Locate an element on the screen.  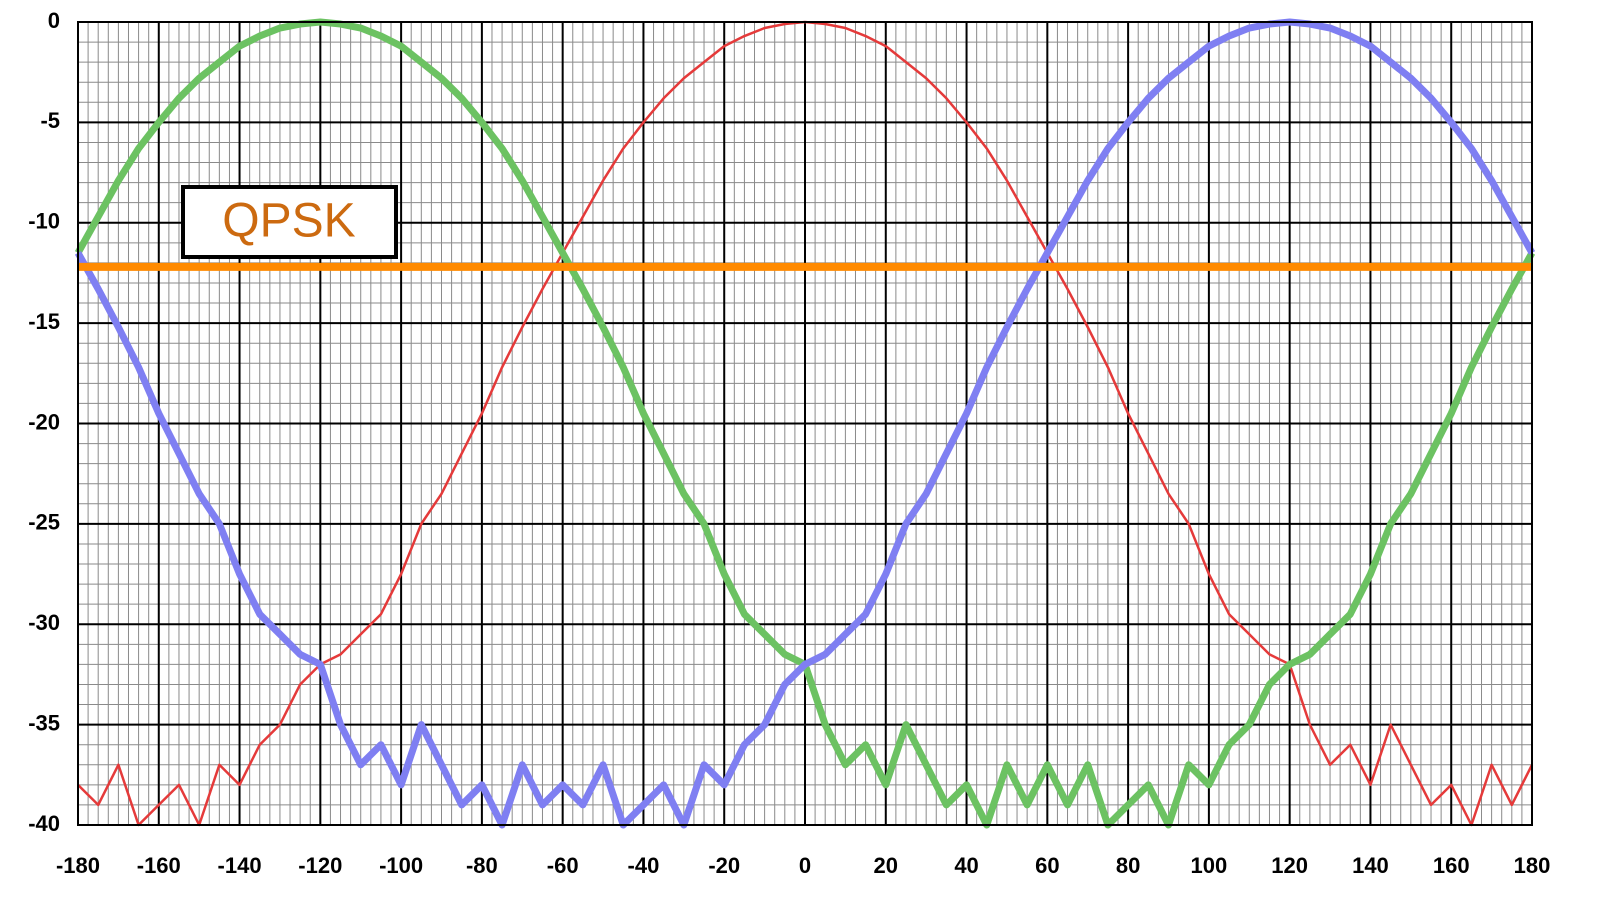
annotation-box is located at coordinates (289, 222).